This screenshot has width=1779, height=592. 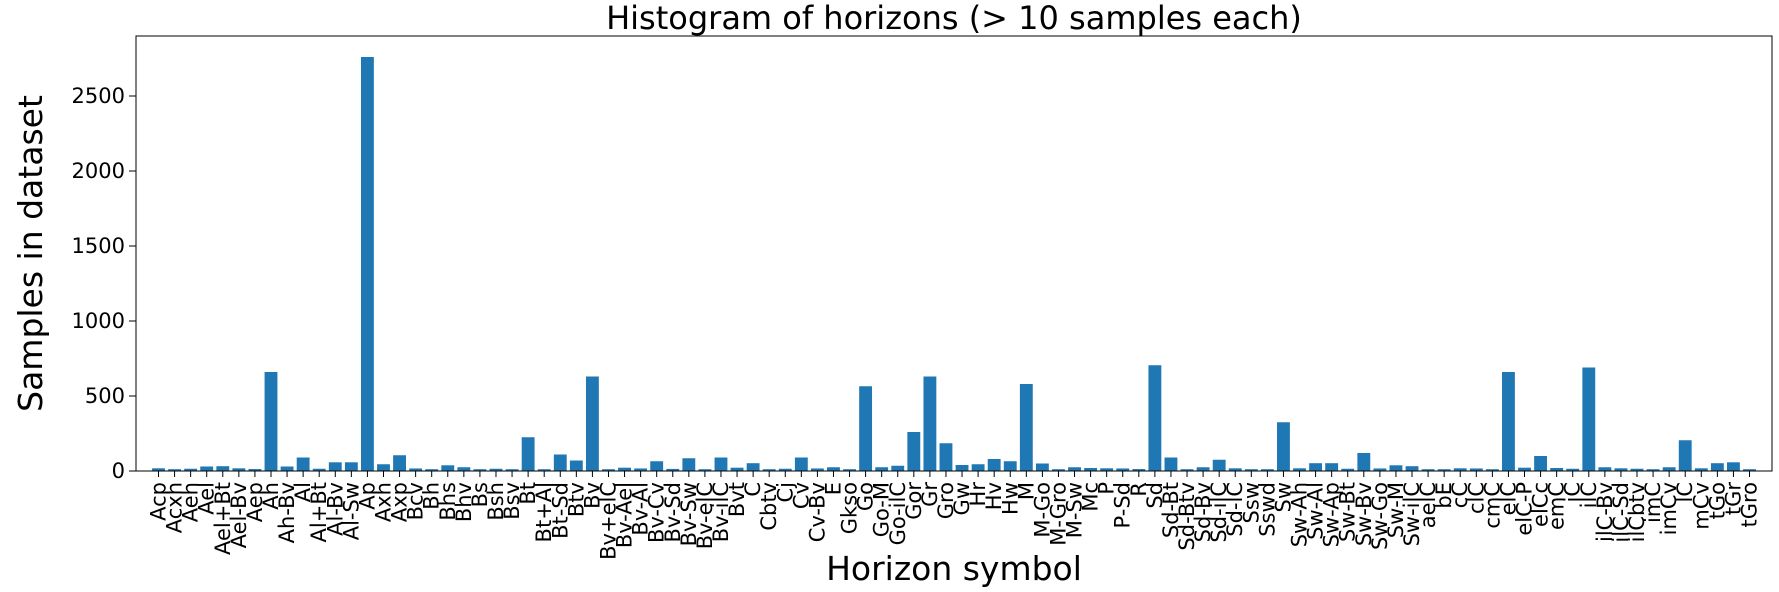 I want to click on bar-bE, so click(x=1444, y=470).